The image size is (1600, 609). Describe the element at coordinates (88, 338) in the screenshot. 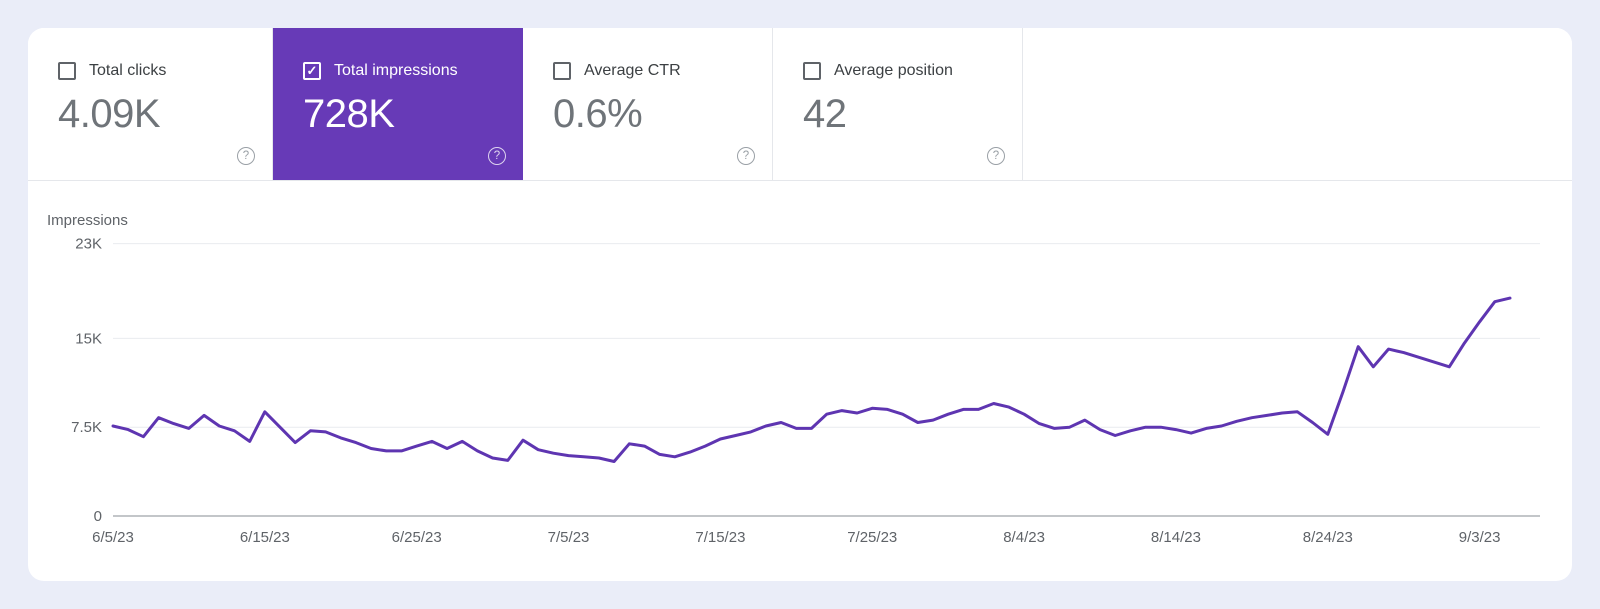

I see `y-tick-label: 15K` at that location.